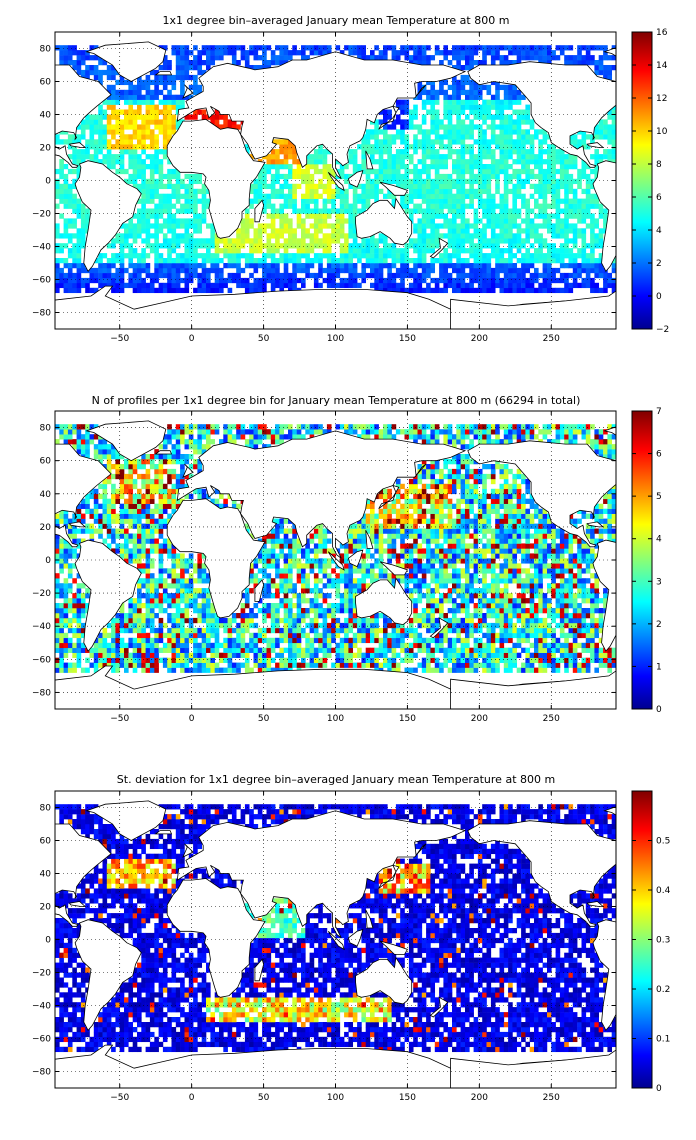 This screenshot has height=1140, width=696. What do you see at coordinates (659, 165) in the screenshot?
I see `colorbar-tick-label: 8` at bounding box center [659, 165].